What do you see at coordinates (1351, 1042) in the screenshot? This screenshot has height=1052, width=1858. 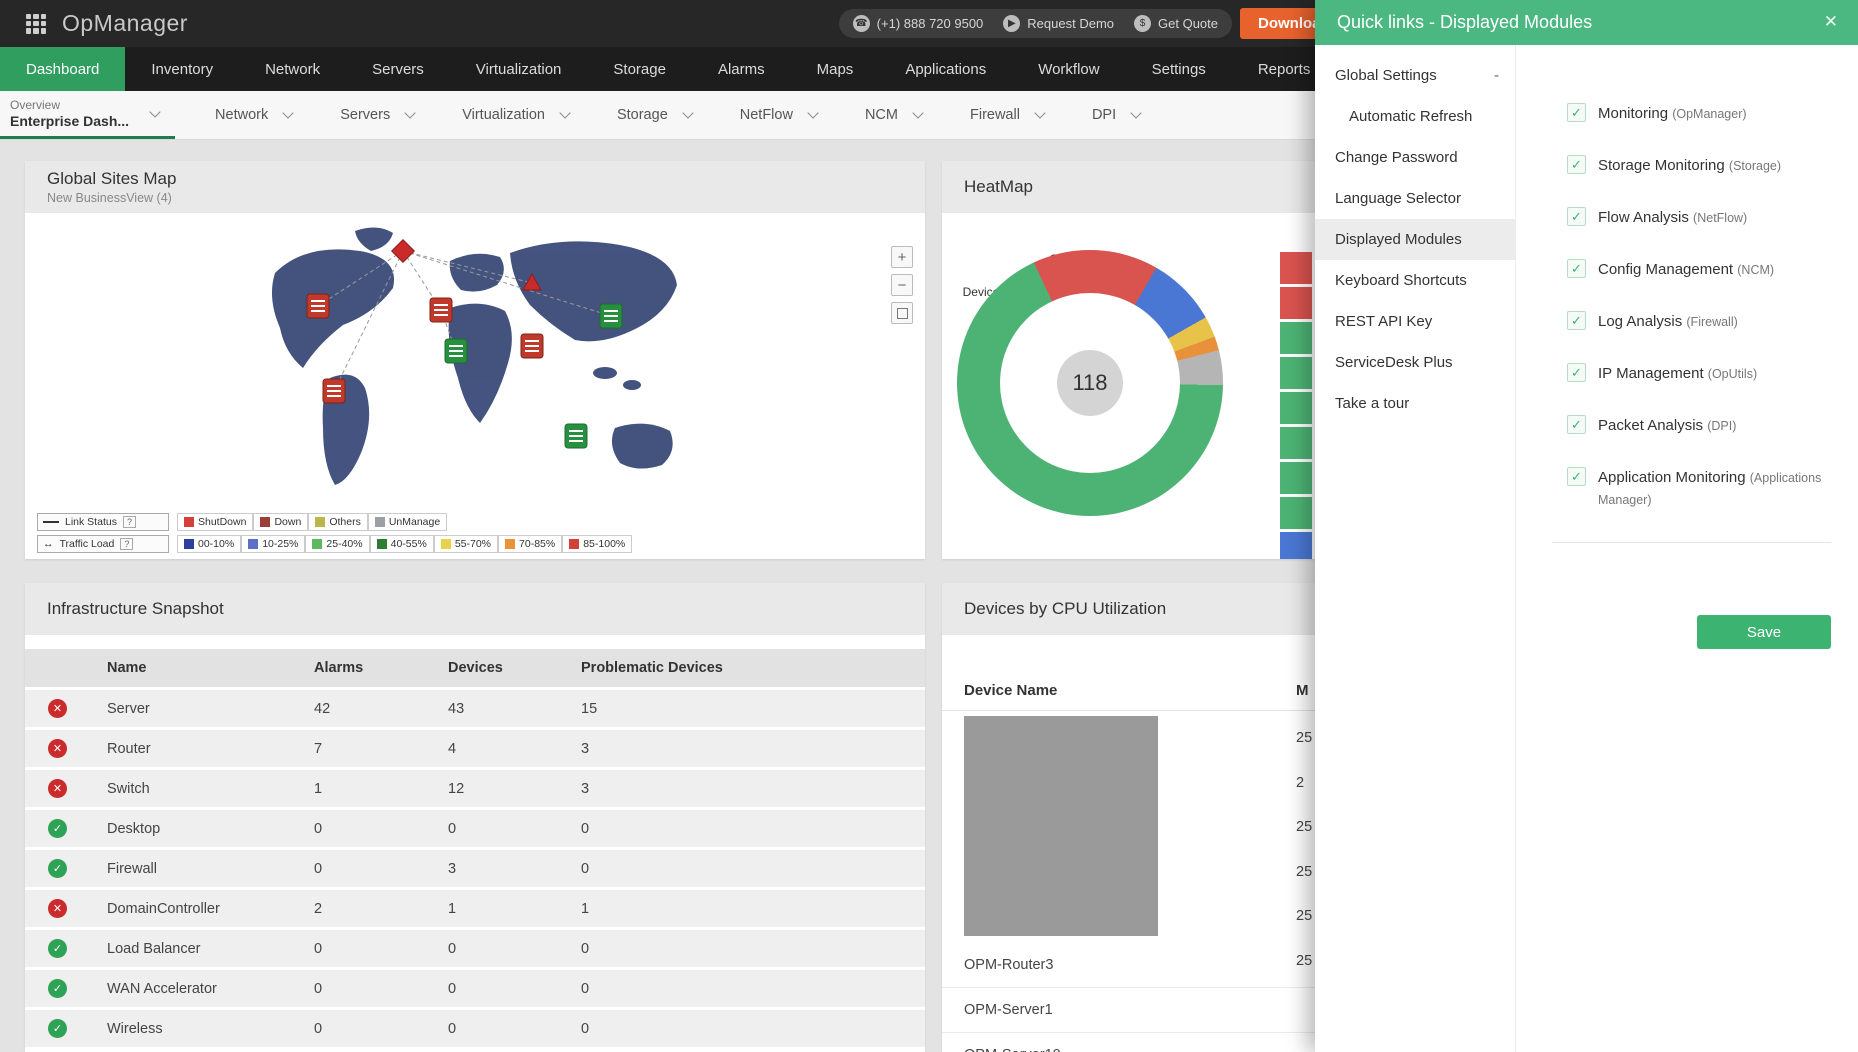 I see `cpu-device-name: OPM-Server10` at bounding box center [1351, 1042].